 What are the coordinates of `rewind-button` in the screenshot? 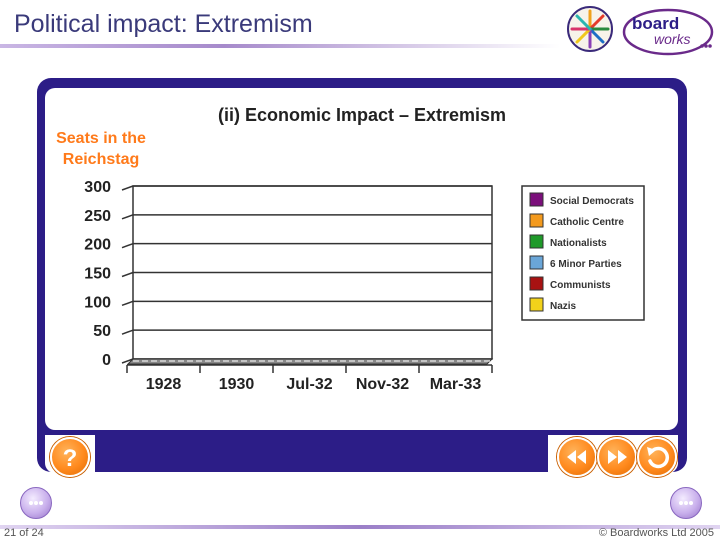 It's located at (577, 457).